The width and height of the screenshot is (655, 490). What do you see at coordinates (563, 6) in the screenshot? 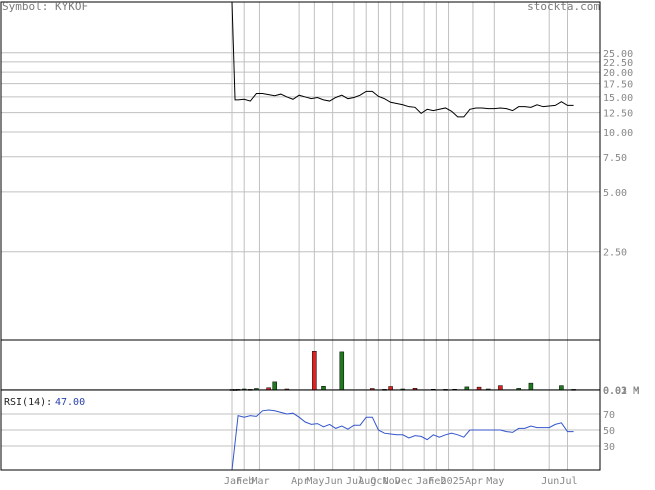
I see `brand-label: stockta.com` at bounding box center [563, 6].